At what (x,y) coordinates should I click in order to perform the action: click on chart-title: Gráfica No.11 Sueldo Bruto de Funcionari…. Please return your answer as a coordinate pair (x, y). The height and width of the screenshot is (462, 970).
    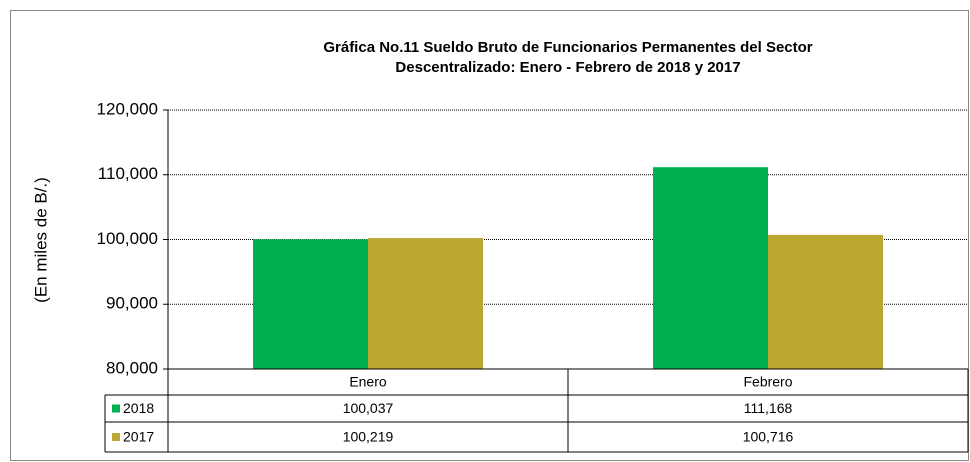
    Looking at the image, I should click on (567, 47).